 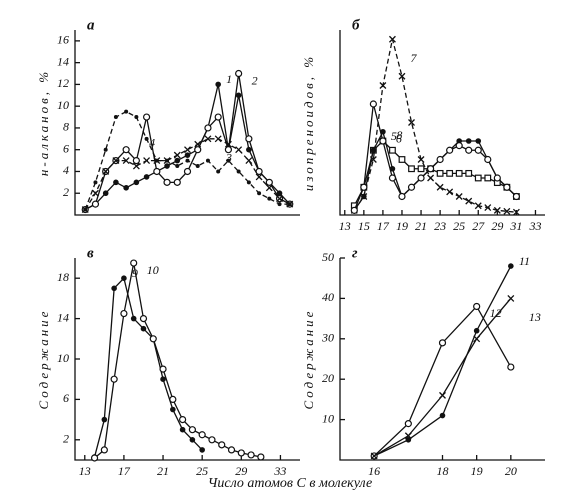 What do you see at coordinates (66, 127) in the screenshot?
I see `y-tick-label: 8` at bounding box center [66, 127].